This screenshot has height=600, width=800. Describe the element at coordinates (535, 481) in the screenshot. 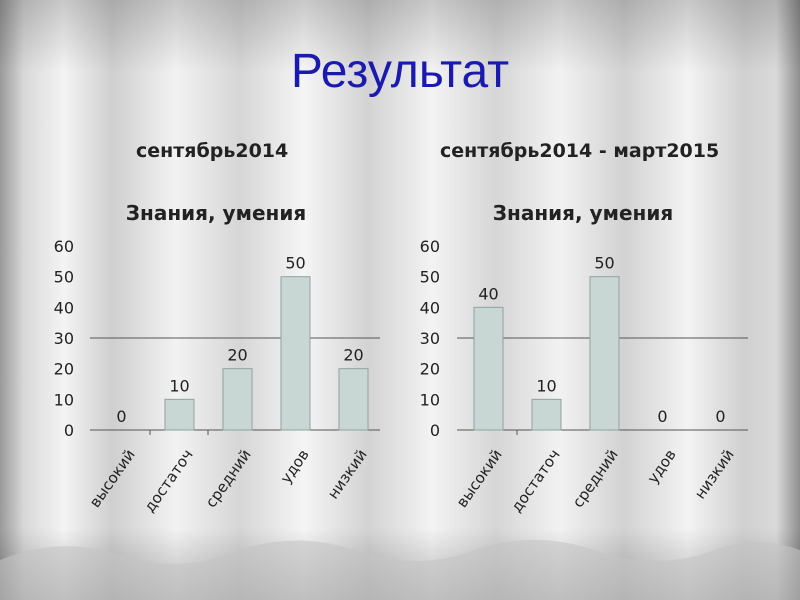

I see `category-label: достаточ` at that location.